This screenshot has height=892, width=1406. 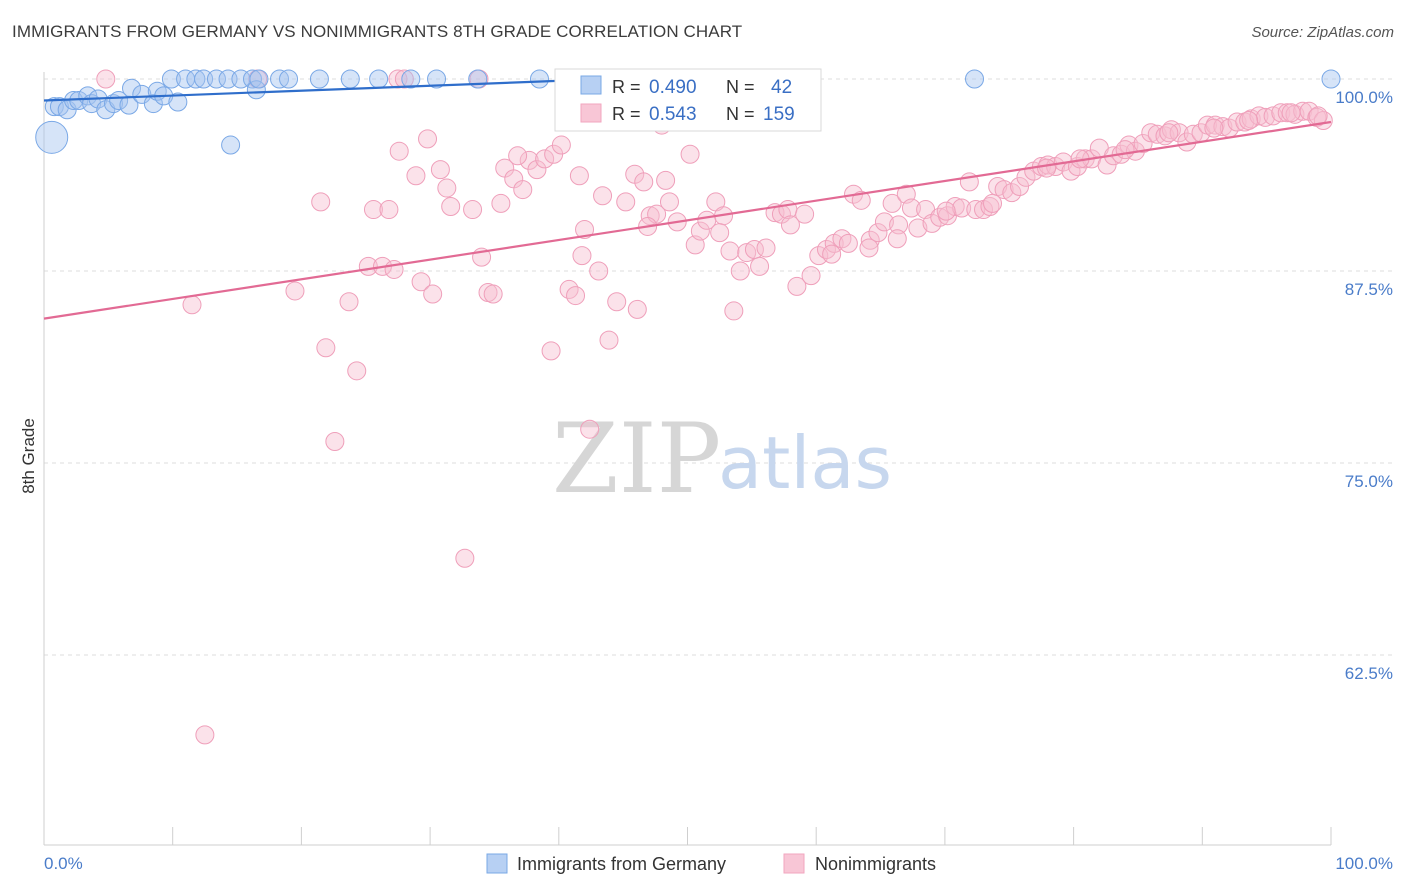 I want to click on y-tick-label: 100.0%, so click(x=1364, y=97).